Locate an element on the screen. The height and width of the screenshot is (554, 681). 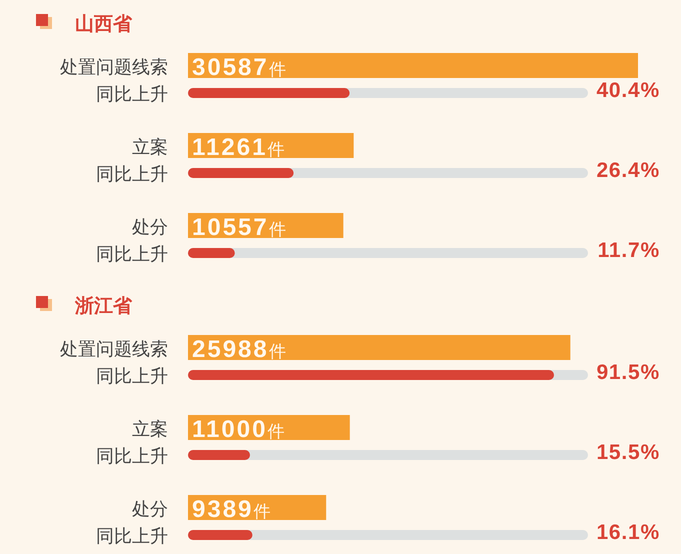
data-label: 10557件 is located at coordinates (239, 227).